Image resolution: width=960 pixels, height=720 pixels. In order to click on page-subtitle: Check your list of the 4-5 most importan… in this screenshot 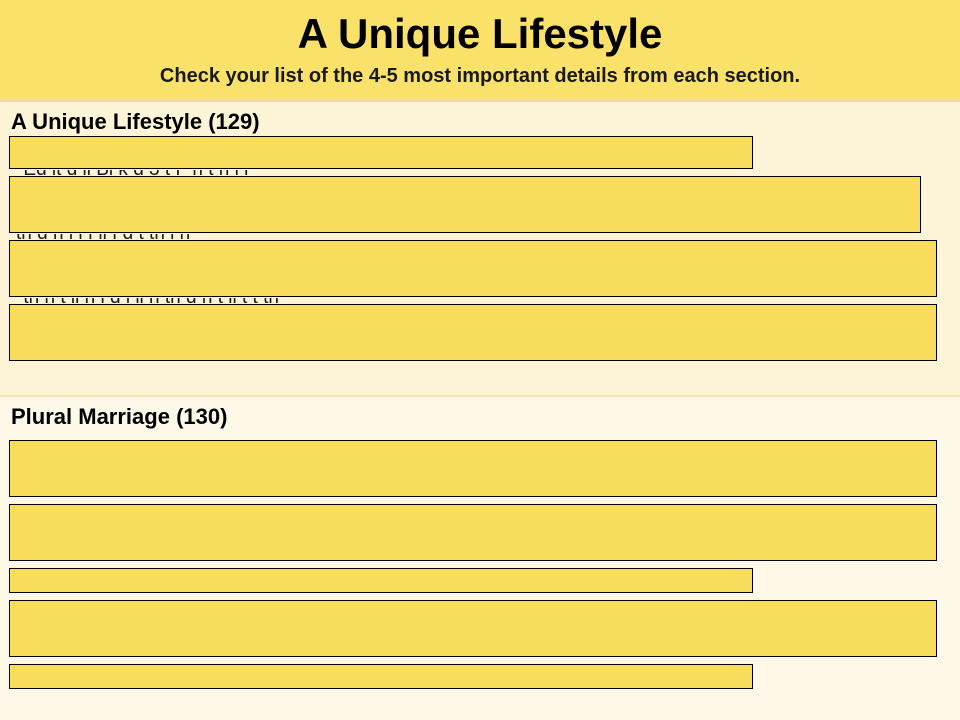, I will do `click(480, 76)`.